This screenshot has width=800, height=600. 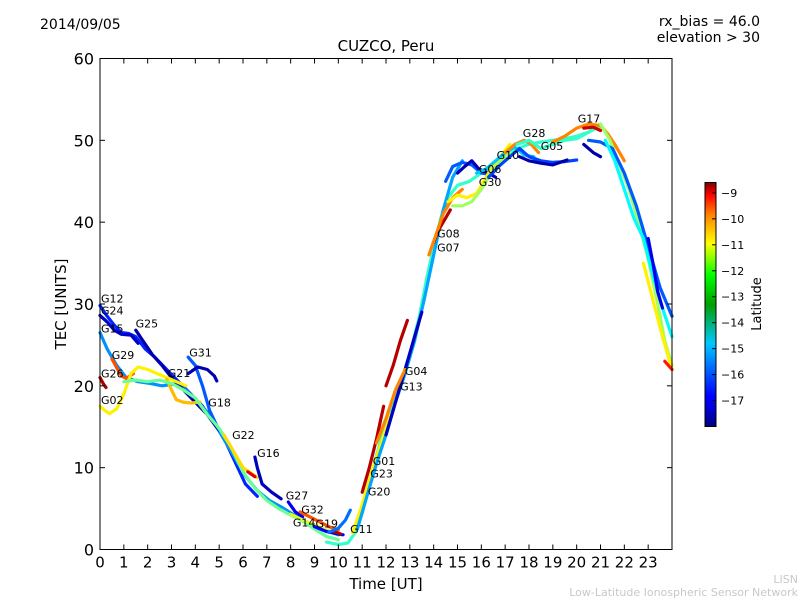 What do you see at coordinates (648, 563) in the screenshot?
I see `x-tick-label: 23` at bounding box center [648, 563].